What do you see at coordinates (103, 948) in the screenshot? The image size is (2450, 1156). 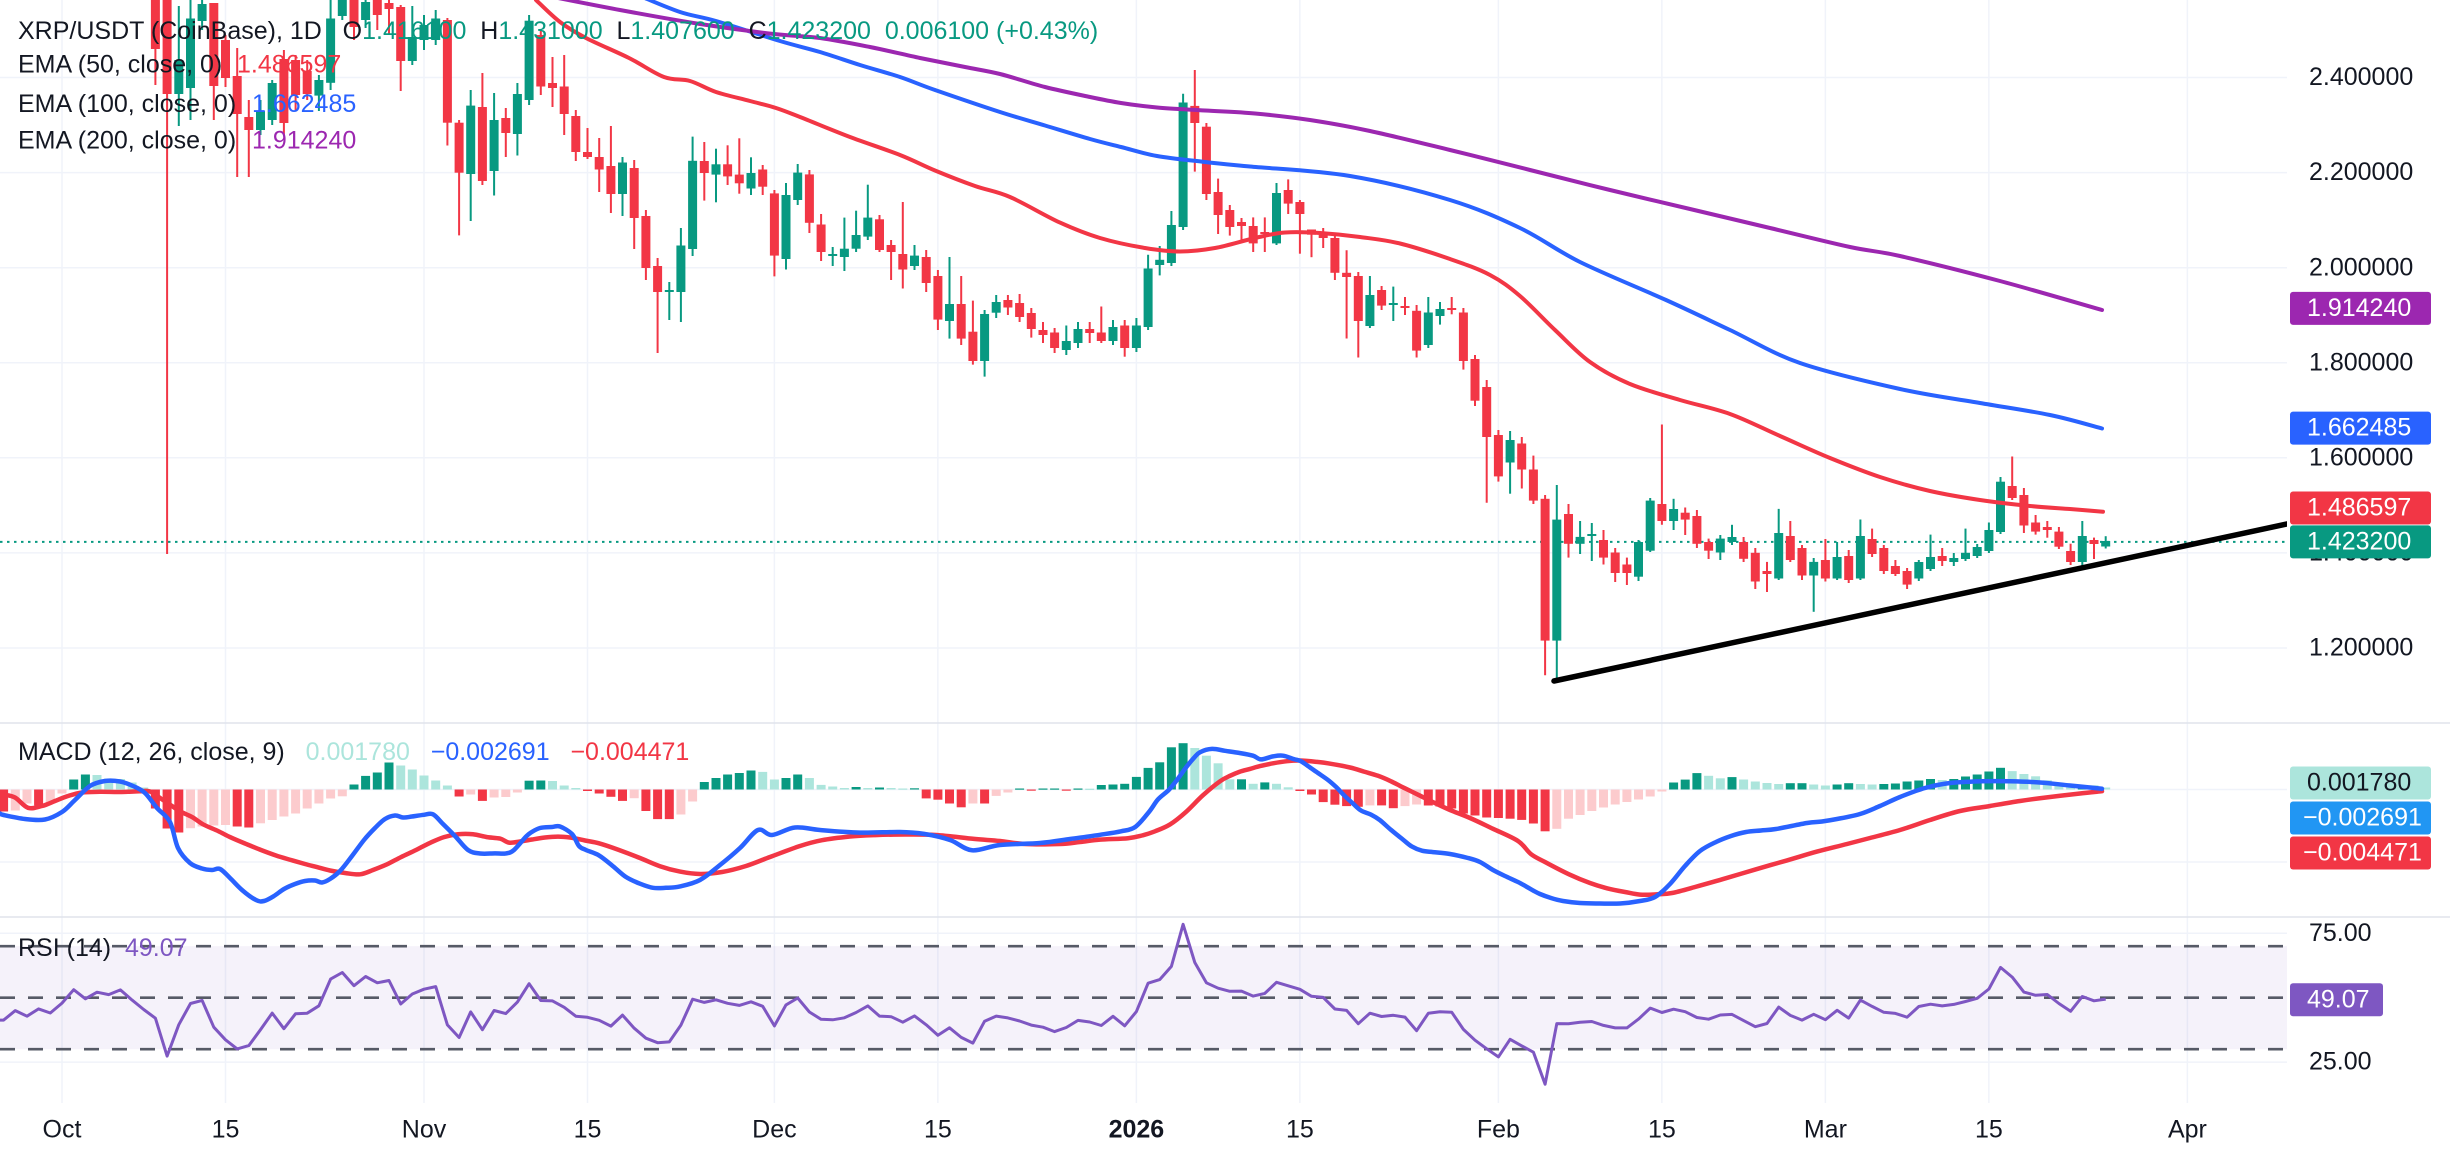 I see `svg-text: RSI (14) 49.07` at bounding box center [103, 948].